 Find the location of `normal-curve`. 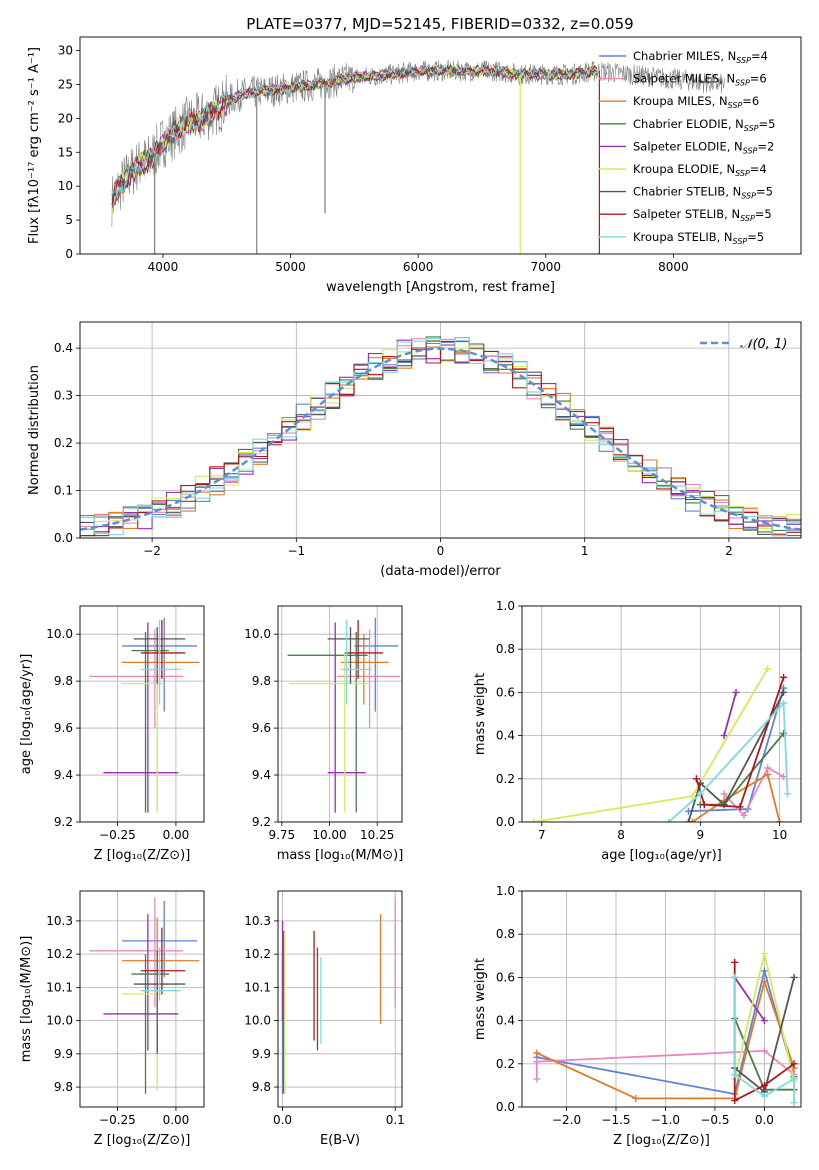

normal-curve is located at coordinates (440, 439).